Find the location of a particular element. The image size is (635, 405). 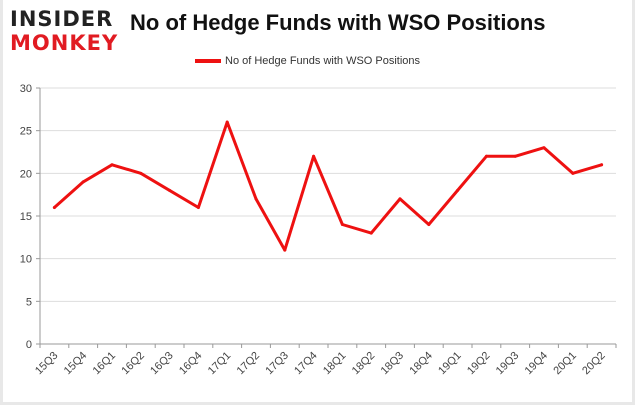

data-point-18Q4 is located at coordinates (429, 225).